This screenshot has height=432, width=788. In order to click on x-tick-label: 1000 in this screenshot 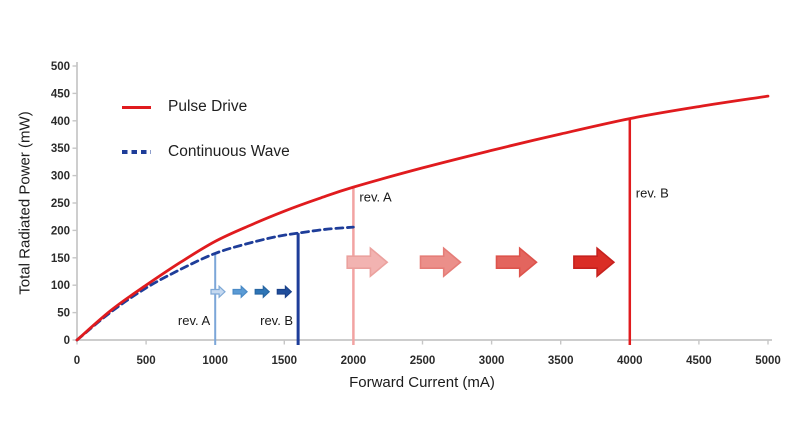, I will do `click(215, 361)`.